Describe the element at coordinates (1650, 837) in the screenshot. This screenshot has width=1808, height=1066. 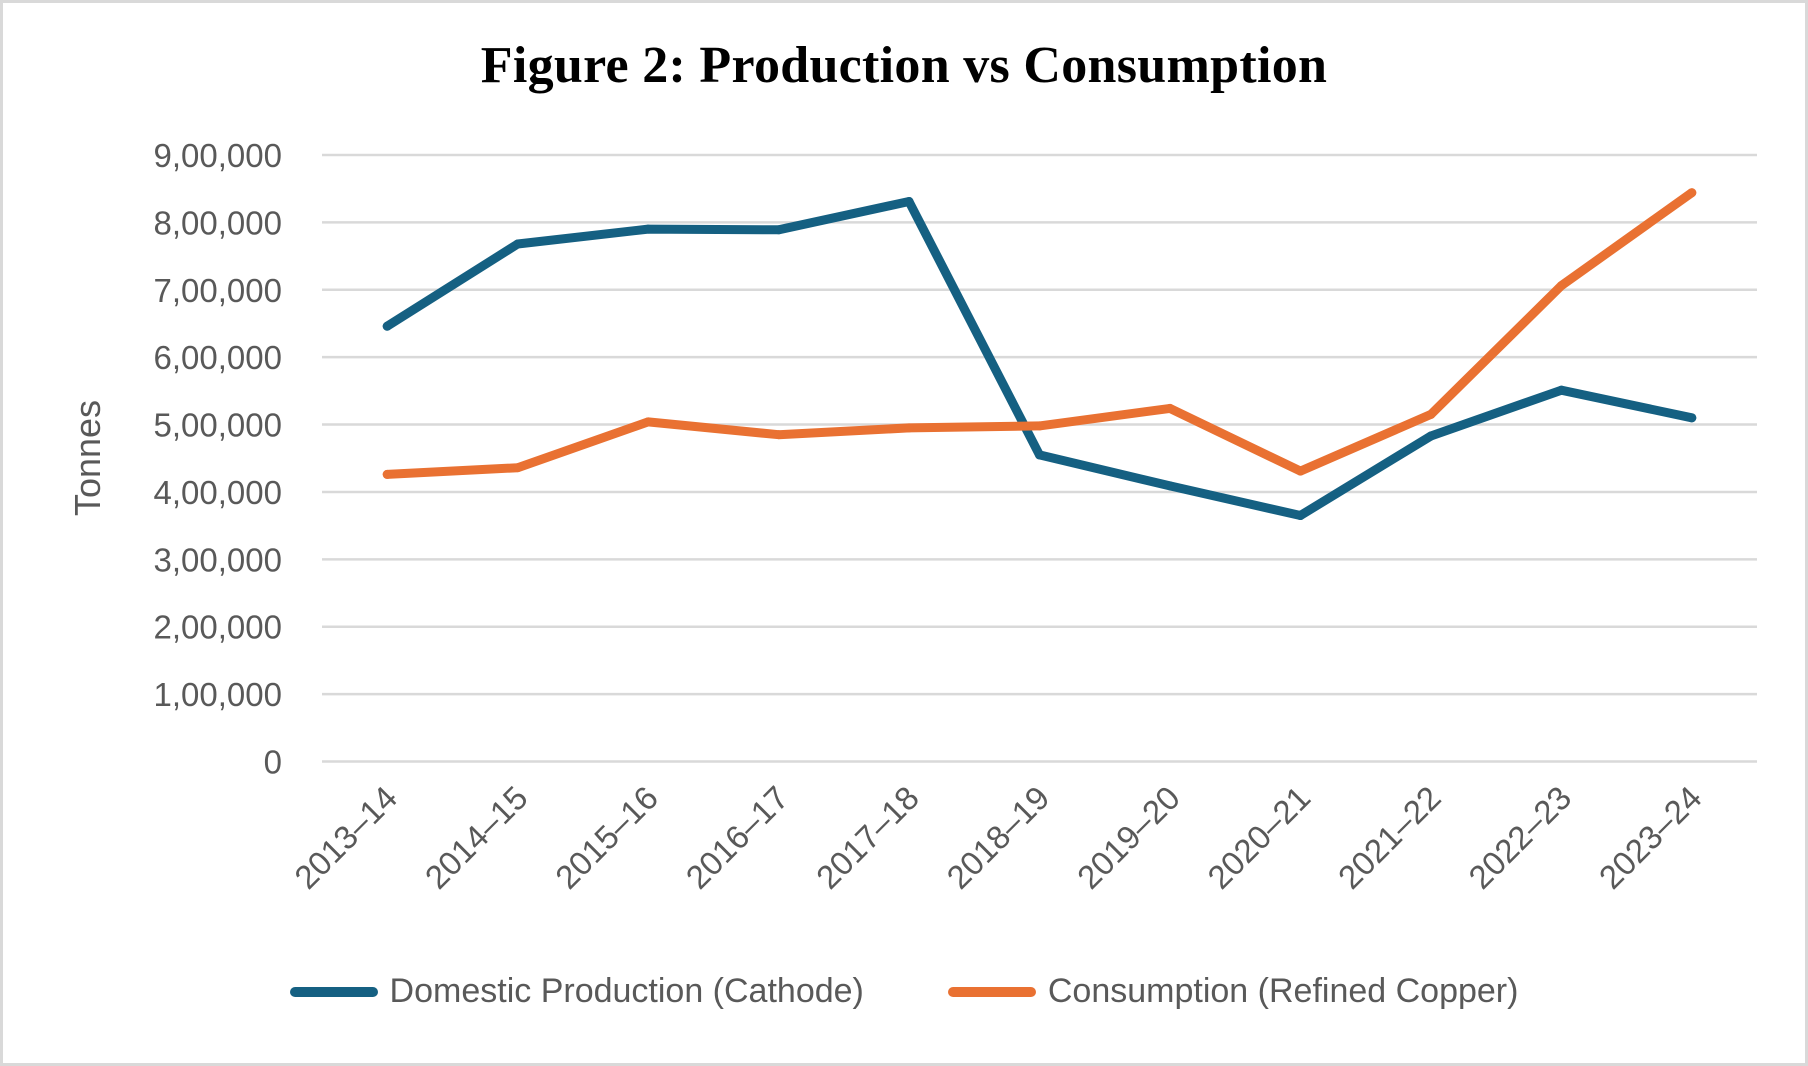
I see `x-tick-label: 2023–24` at that location.